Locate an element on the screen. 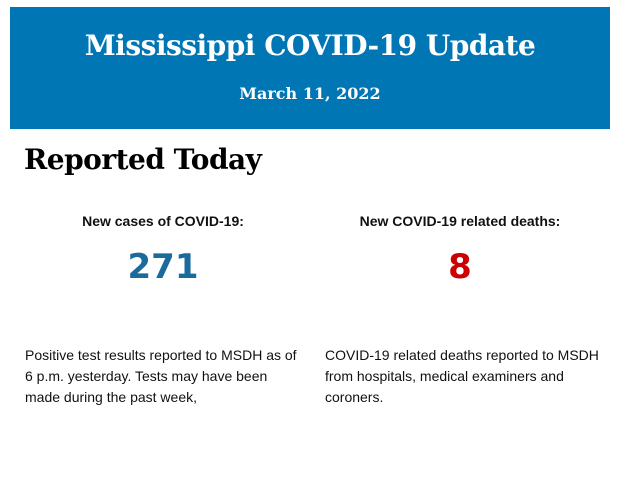  cases-value: 271 is located at coordinates (163, 267).